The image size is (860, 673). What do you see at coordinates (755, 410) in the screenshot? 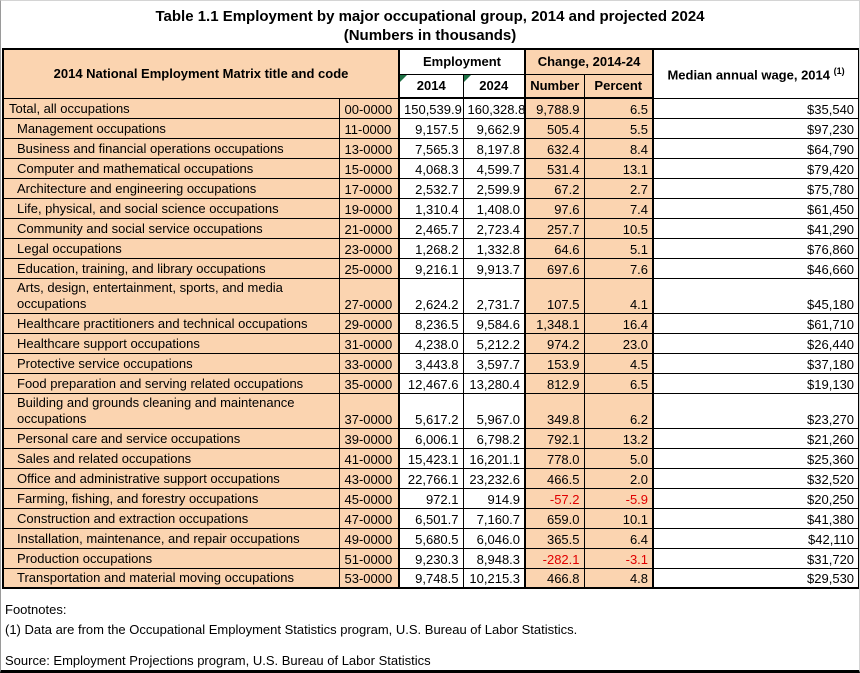
I see `cell-median-wage: $23,270` at bounding box center [755, 410].